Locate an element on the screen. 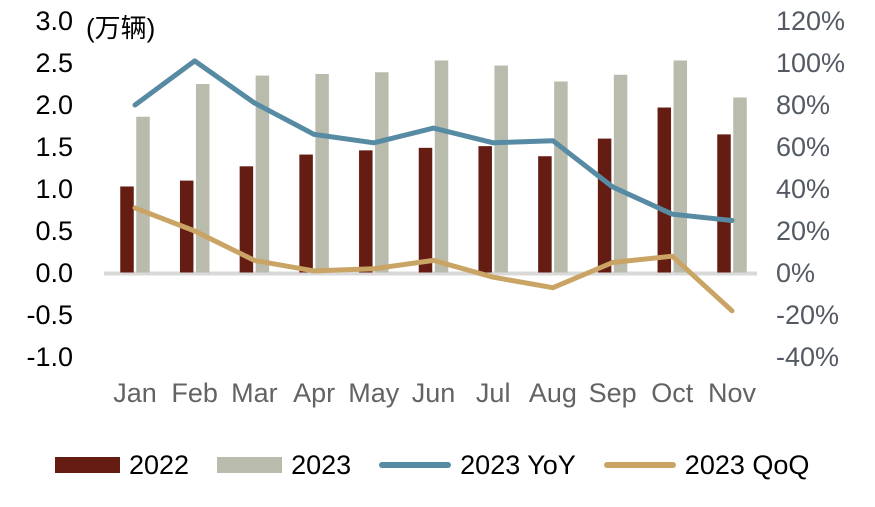 Image resolution: width=875 pixels, height=507 pixels. legend-label: 2023 YoY is located at coordinates (518, 464).